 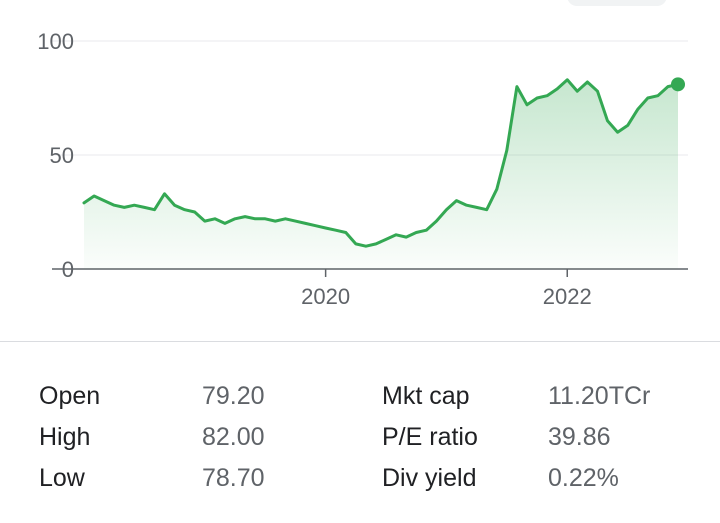 I want to click on stat-value-low: 78.70, so click(x=233, y=478).